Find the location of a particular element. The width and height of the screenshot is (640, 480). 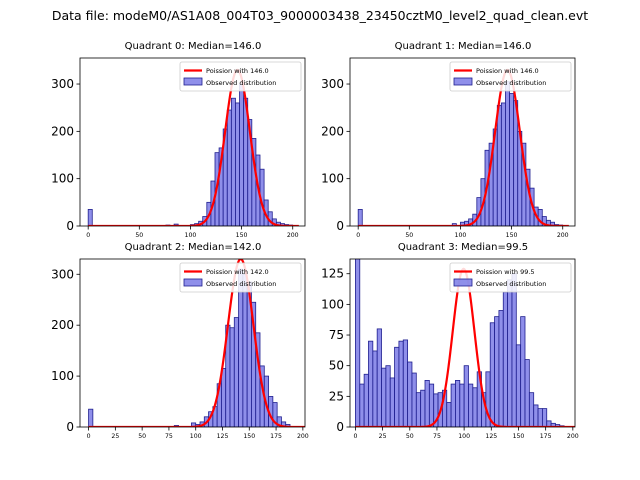

legend: Poission with 99.5 Observed distribution is located at coordinates (510, 277).